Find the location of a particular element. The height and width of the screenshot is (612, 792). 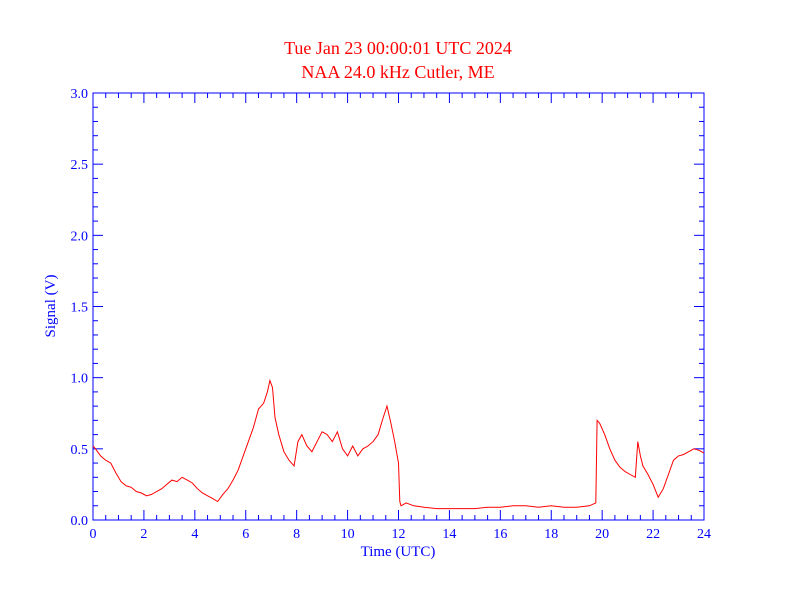

y-tick-label: 2.5 is located at coordinates (80, 165).